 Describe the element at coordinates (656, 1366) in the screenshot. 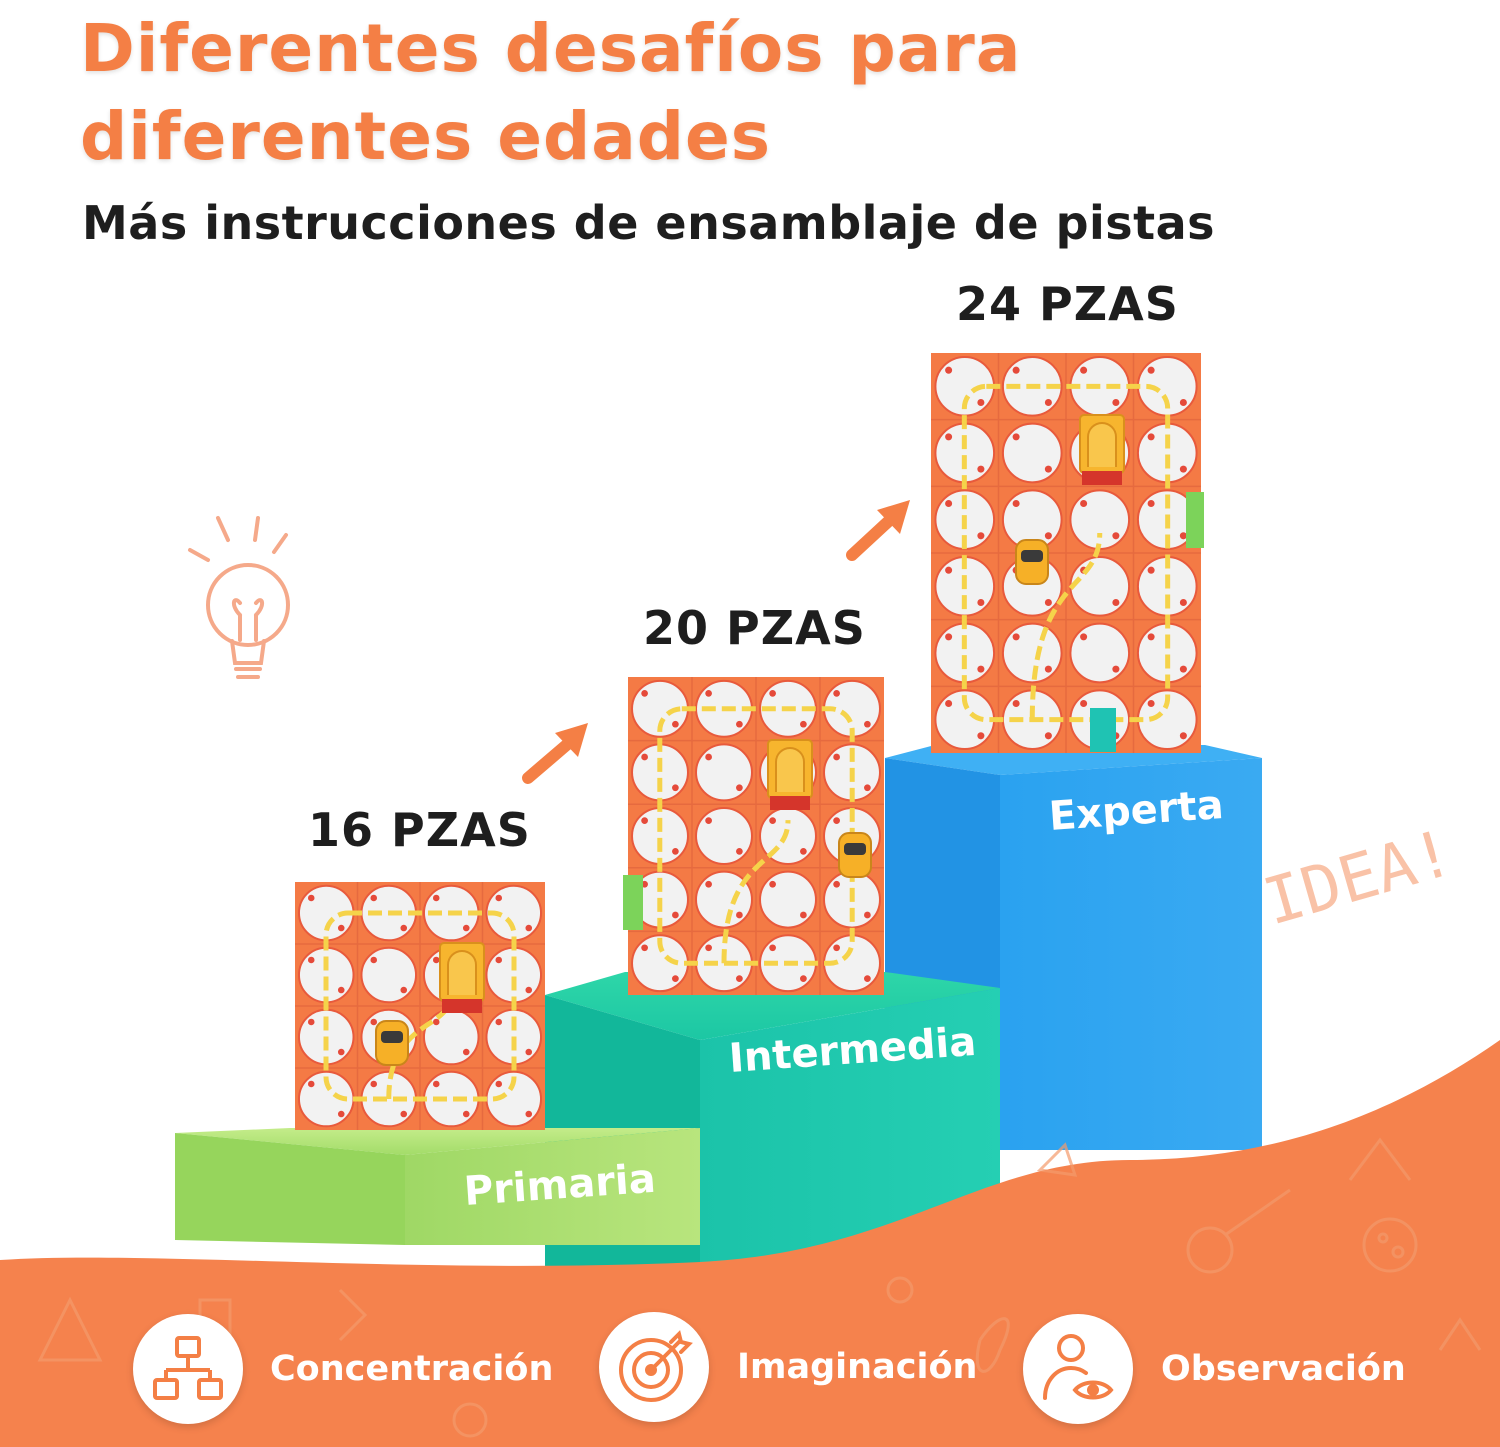

I see `target-icon` at that location.